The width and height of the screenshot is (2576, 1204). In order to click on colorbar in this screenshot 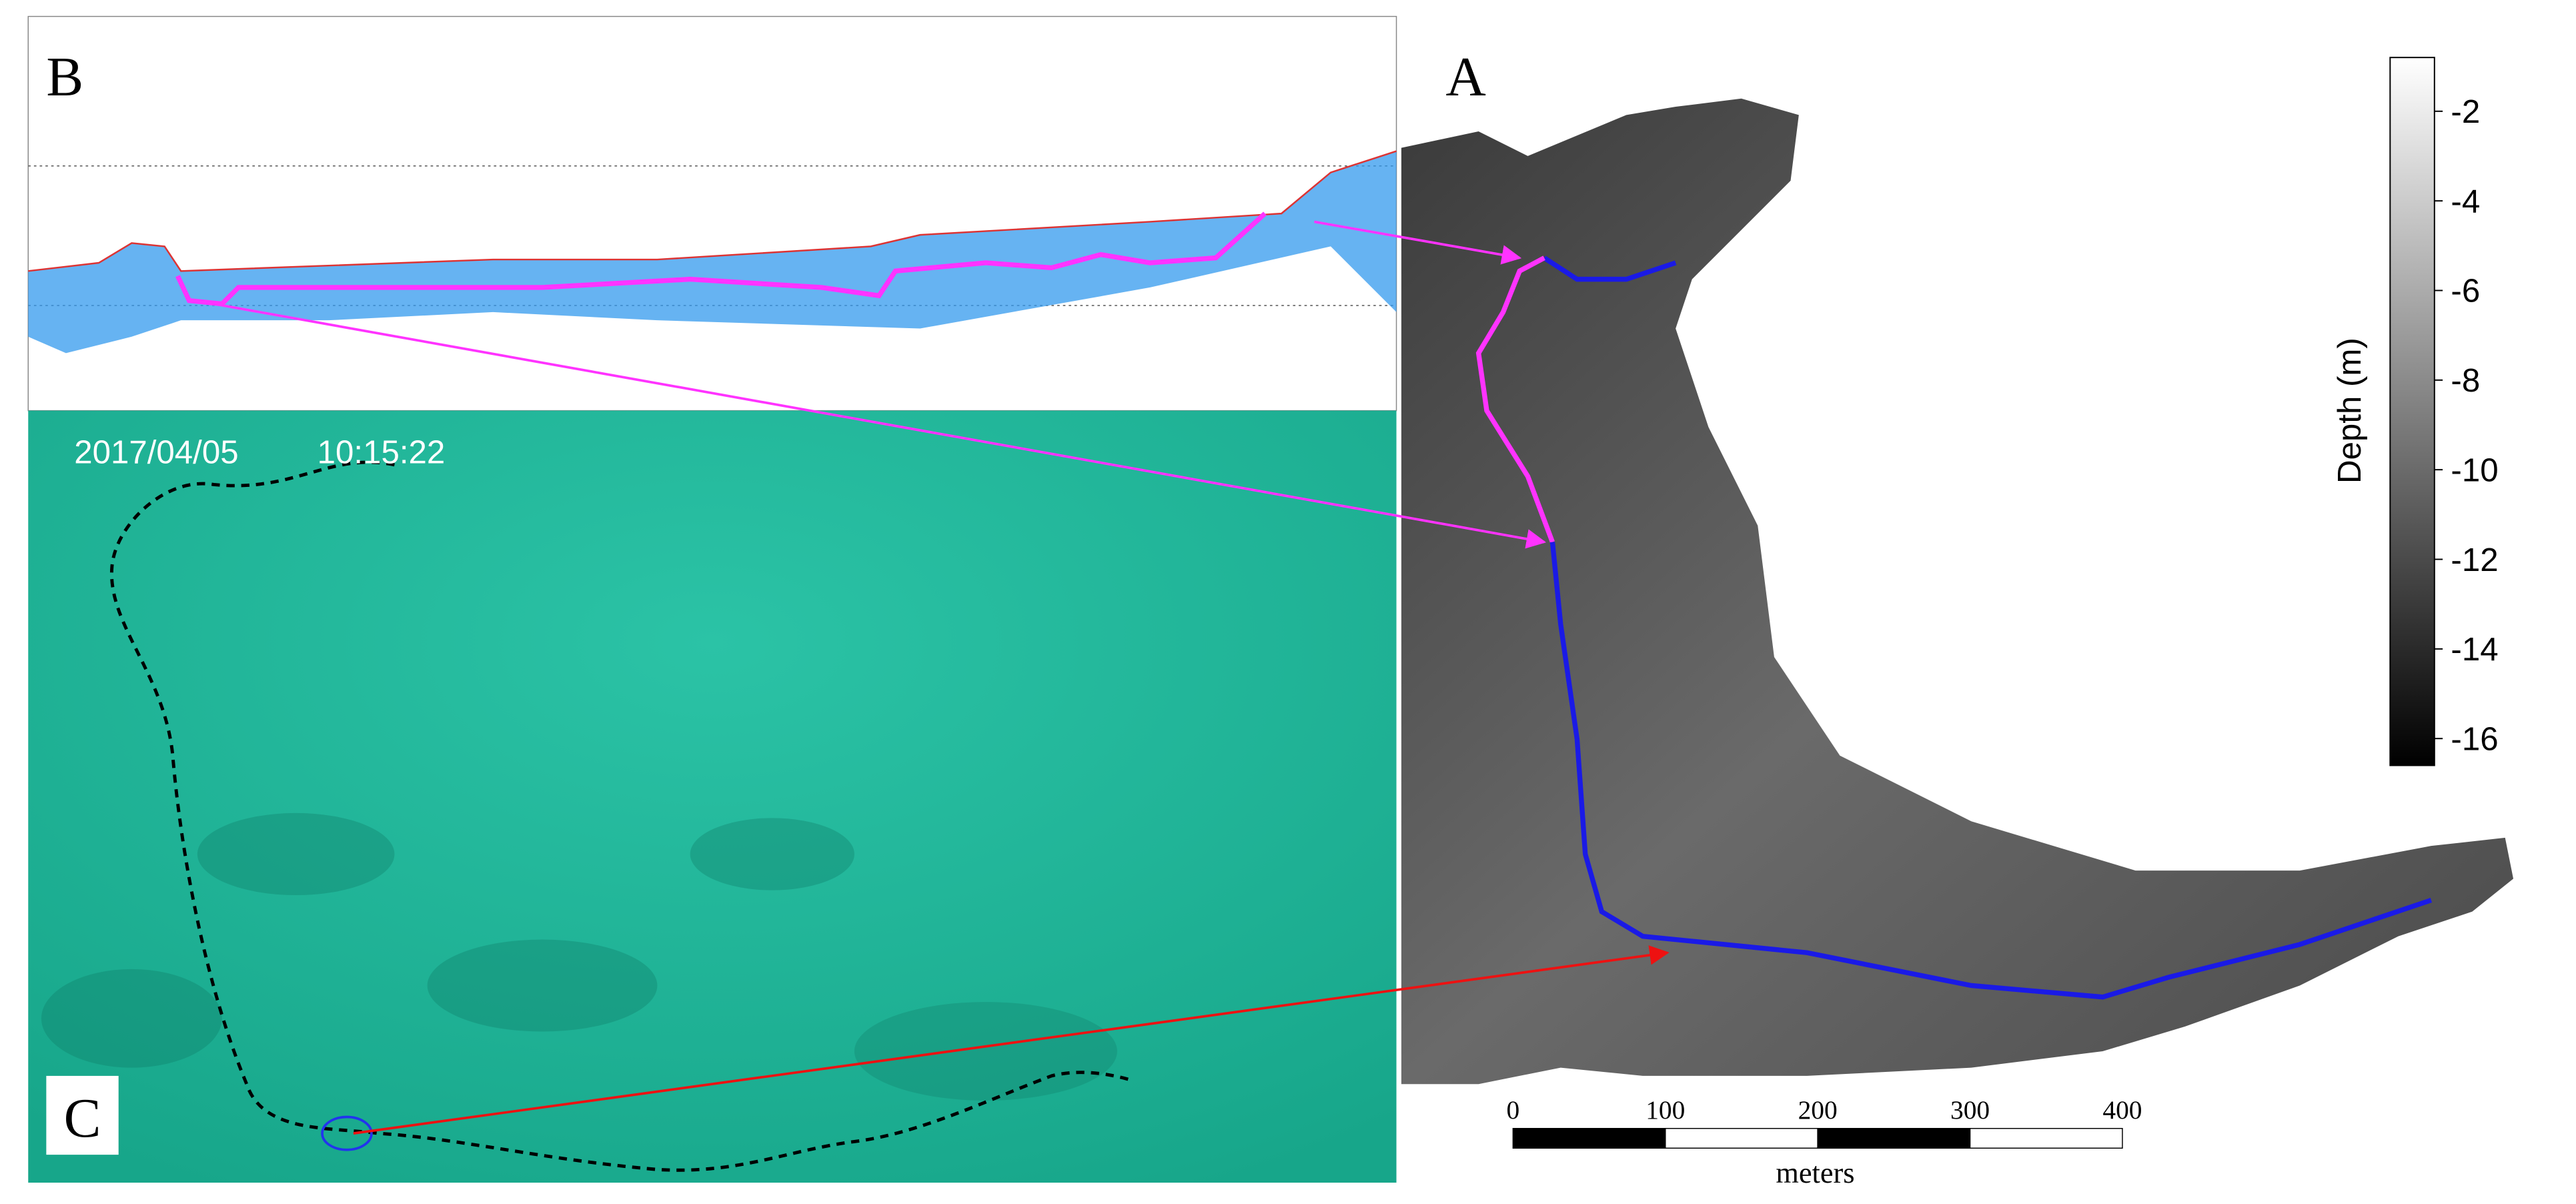, I will do `click(2412, 411)`.